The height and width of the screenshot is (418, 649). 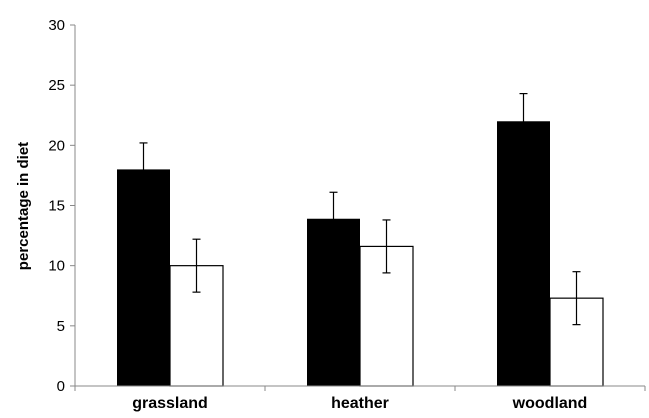 What do you see at coordinates (550, 403) in the screenshot?
I see `x-category-label: woodland` at bounding box center [550, 403].